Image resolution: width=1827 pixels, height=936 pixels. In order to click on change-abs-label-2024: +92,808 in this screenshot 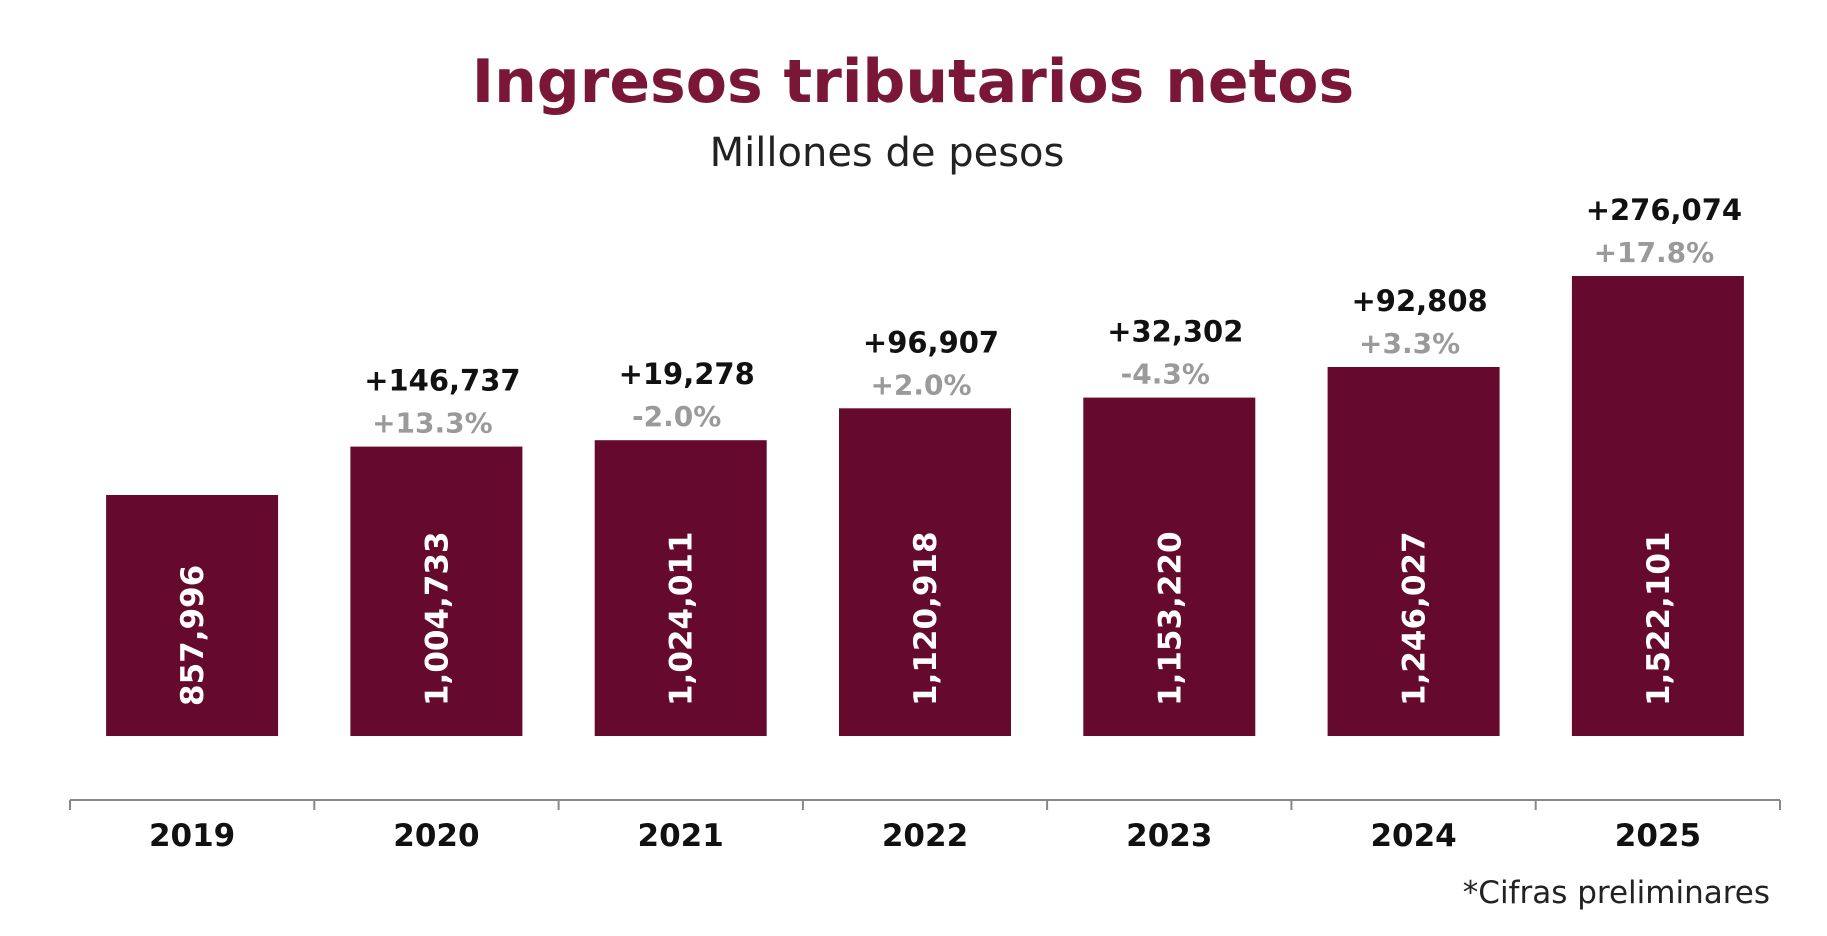, I will do `click(1419, 301)`.